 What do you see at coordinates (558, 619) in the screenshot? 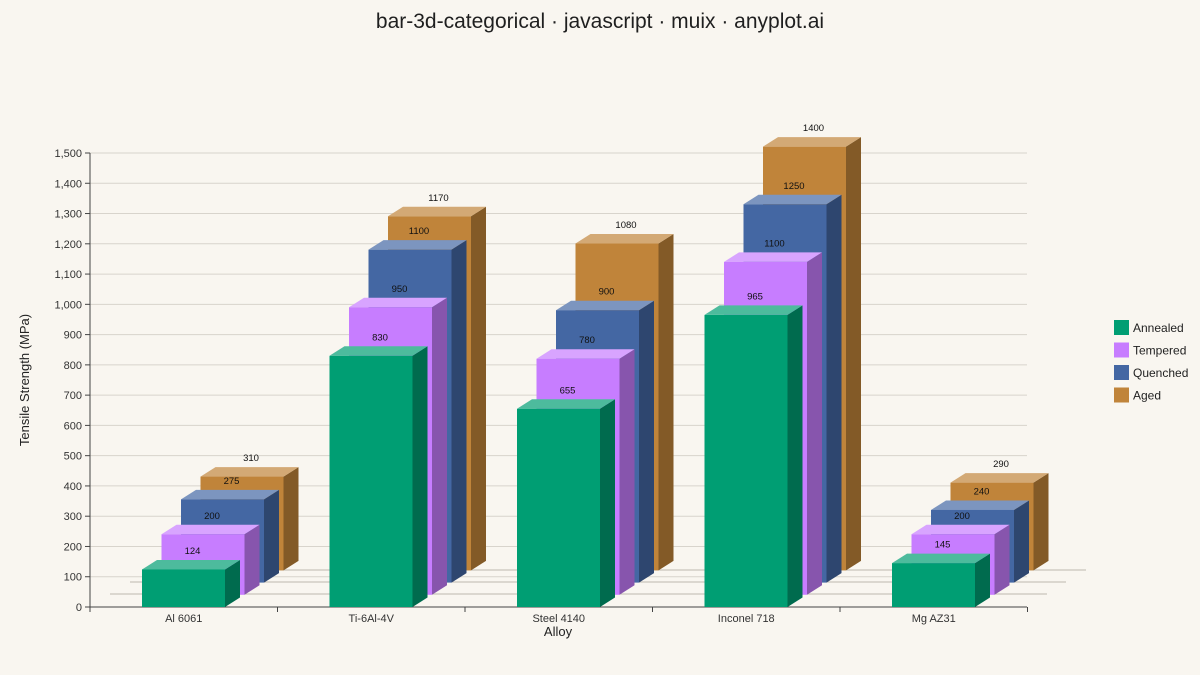
I see `x-tick-label: Steel 4140` at bounding box center [558, 619].